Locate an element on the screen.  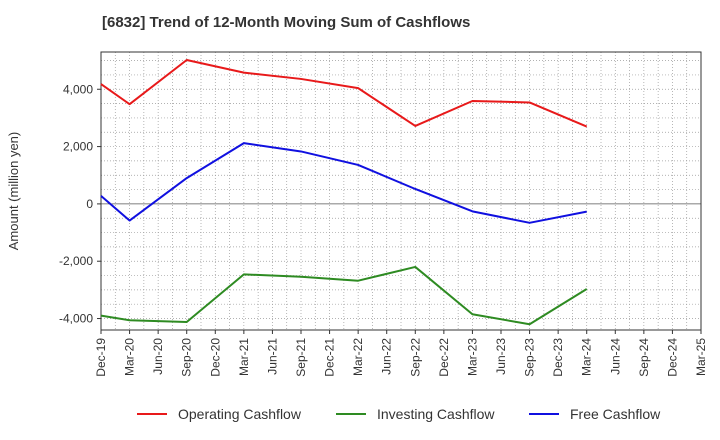
series-line-free-cashflow is located at coordinates (343, 183).